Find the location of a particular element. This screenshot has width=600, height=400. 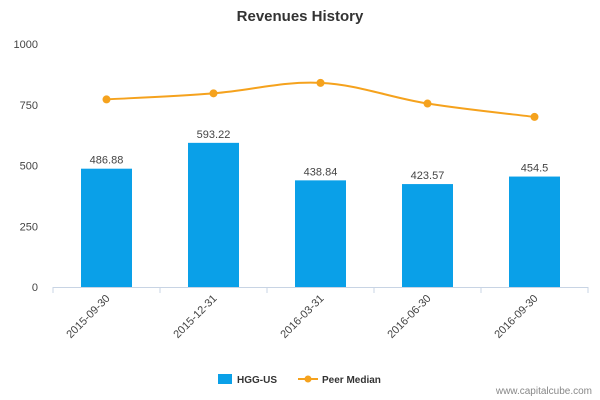

x-tick-label: 2016-03-31 is located at coordinates (302, 317).